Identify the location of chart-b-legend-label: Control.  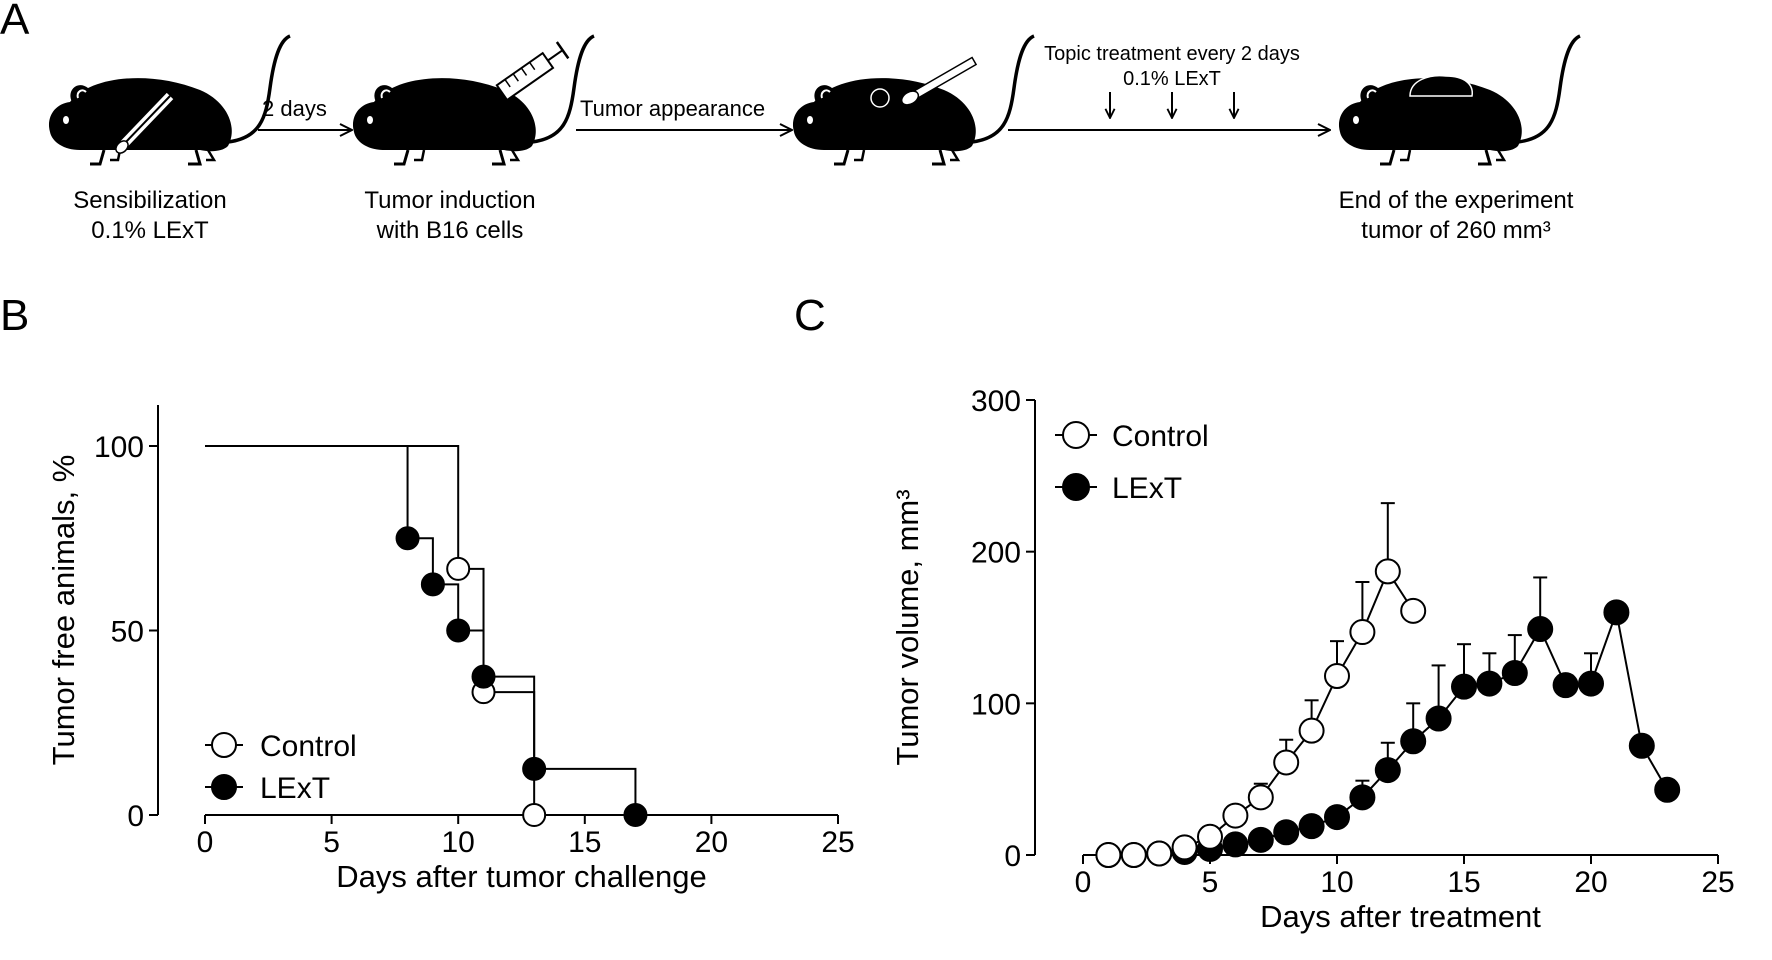
(308, 746).